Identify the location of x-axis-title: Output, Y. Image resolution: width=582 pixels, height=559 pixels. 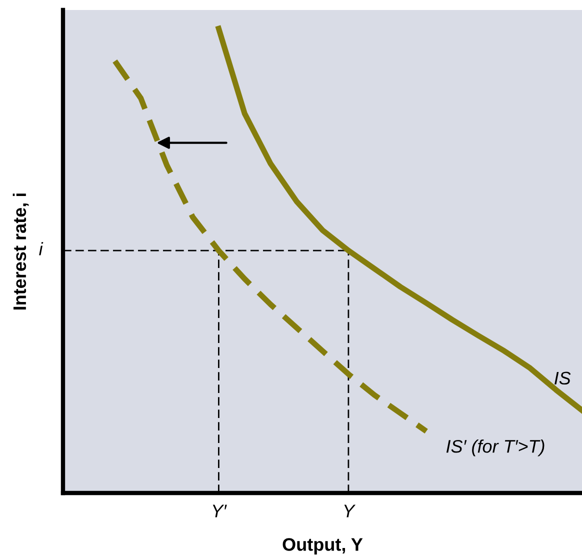
(322, 546).